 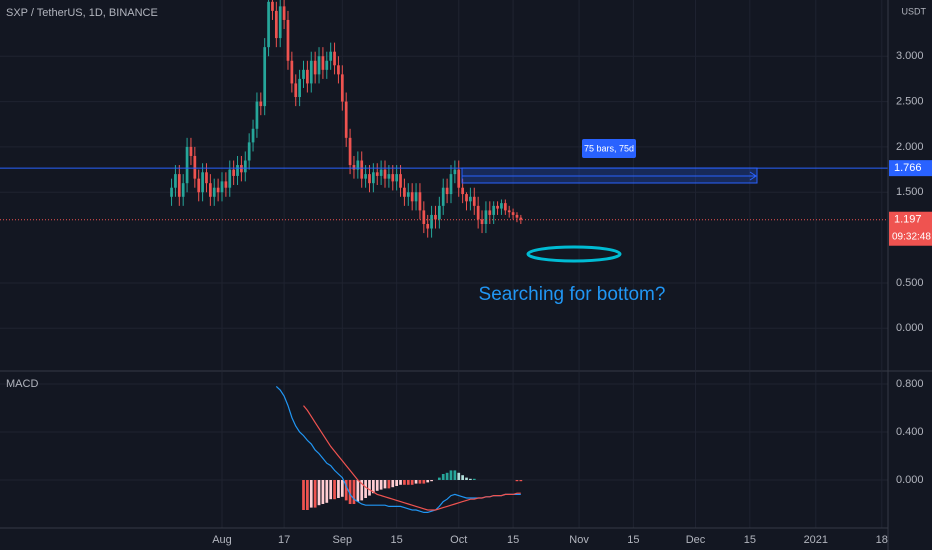 What do you see at coordinates (574, 254) in the screenshot?
I see `annotation-ellipse` at bounding box center [574, 254].